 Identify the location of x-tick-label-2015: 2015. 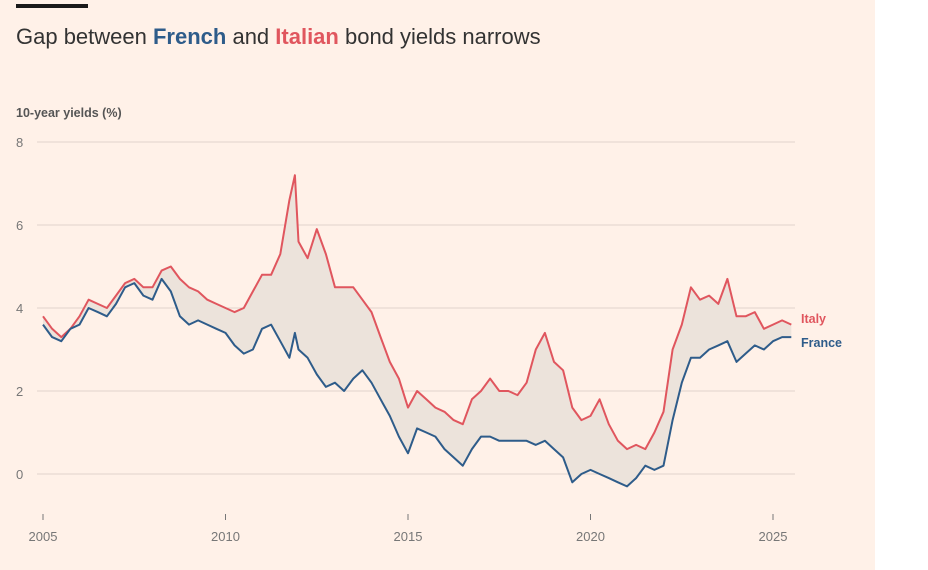
(408, 536).